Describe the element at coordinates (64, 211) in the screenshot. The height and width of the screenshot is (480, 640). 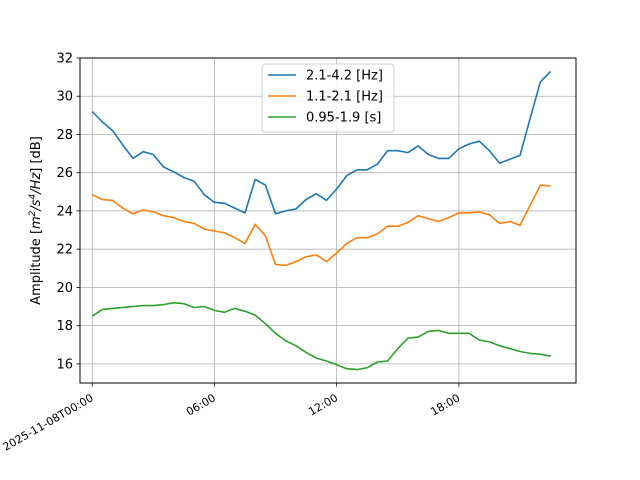
I see `y-tick-label: 24` at that location.